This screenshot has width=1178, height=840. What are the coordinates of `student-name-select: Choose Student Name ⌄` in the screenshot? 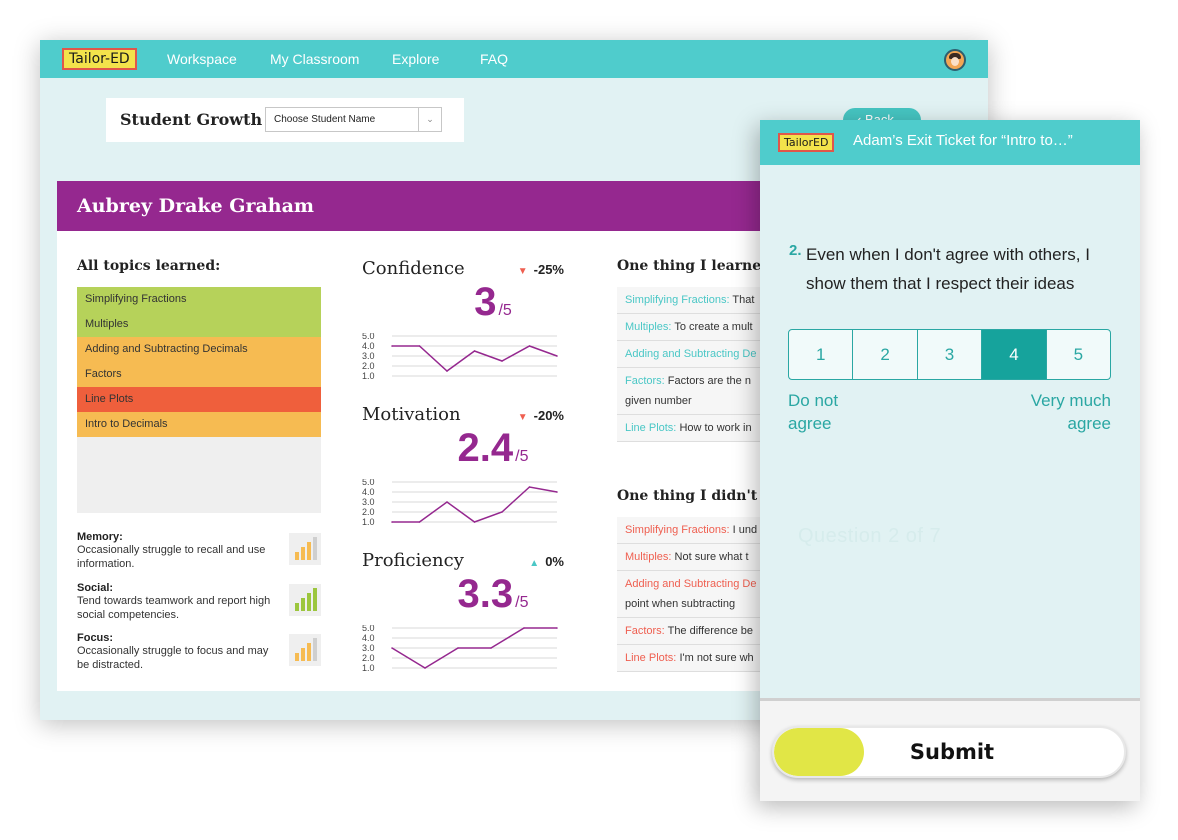 It's located at (353, 119).